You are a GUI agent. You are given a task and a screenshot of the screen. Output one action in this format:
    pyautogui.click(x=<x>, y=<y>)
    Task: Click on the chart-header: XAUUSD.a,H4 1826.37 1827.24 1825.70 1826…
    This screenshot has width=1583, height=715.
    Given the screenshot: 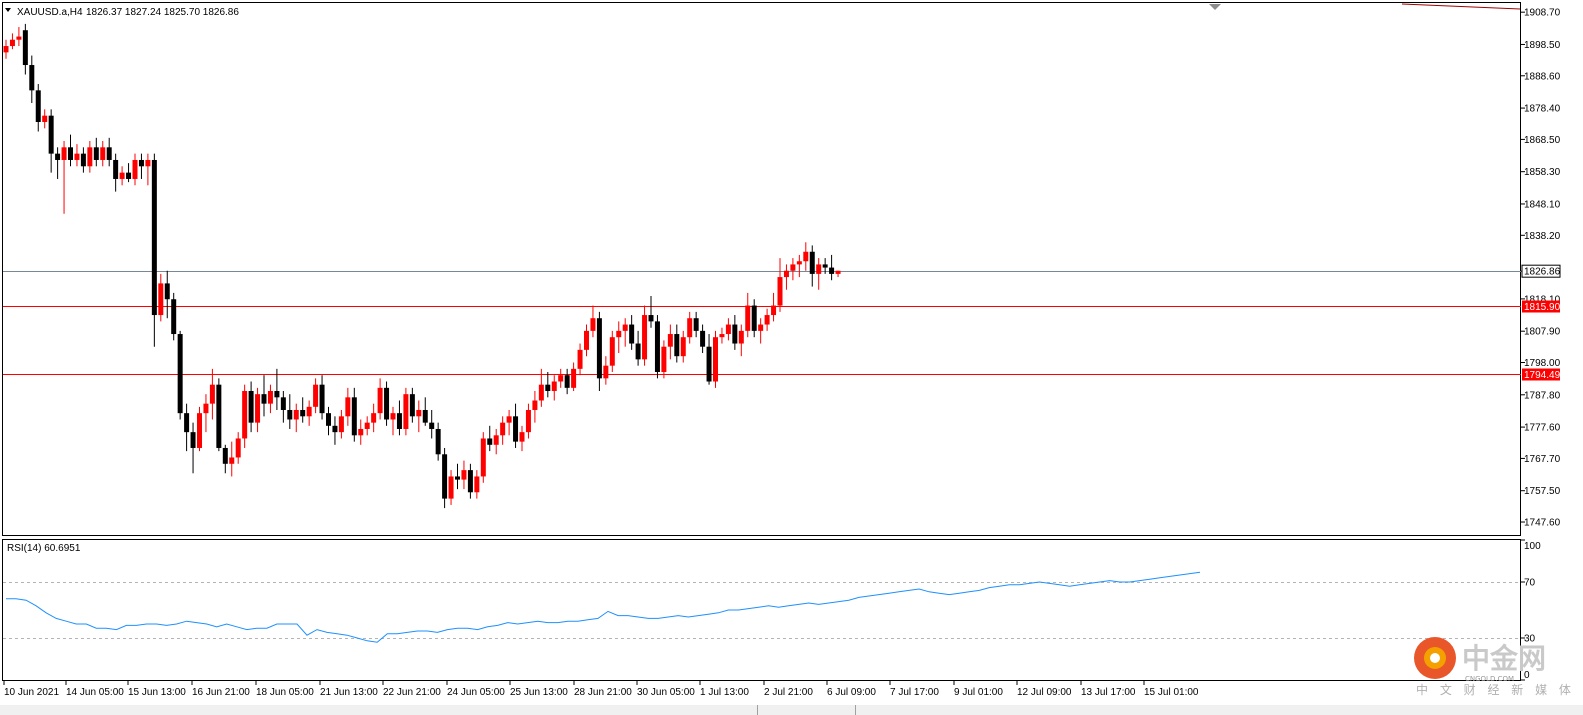 What is the action you would take?
    pyautogui.click(x=122, y=12)
    